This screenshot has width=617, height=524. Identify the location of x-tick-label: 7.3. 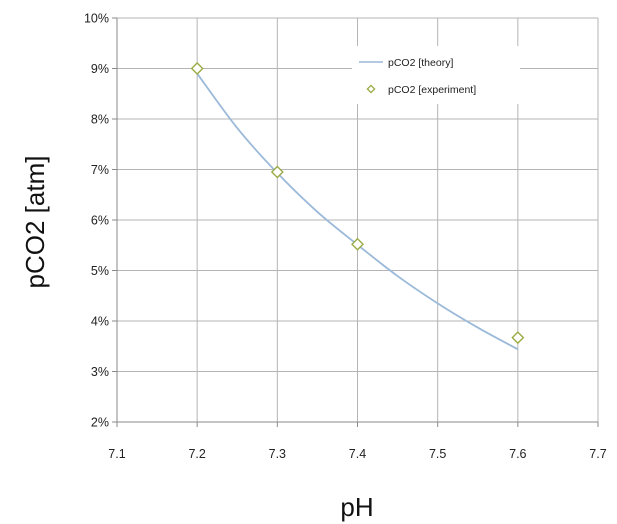
(277, 454).